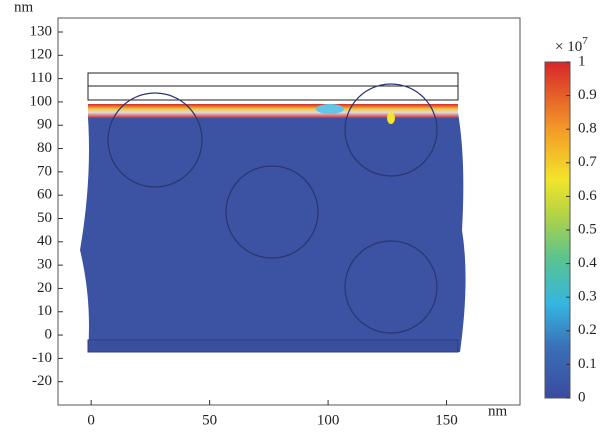  What do you see at coordinates (582, 397) in the screenshot?
I see `colorbar-tick-label: 0` at bounding box center [582, 397].